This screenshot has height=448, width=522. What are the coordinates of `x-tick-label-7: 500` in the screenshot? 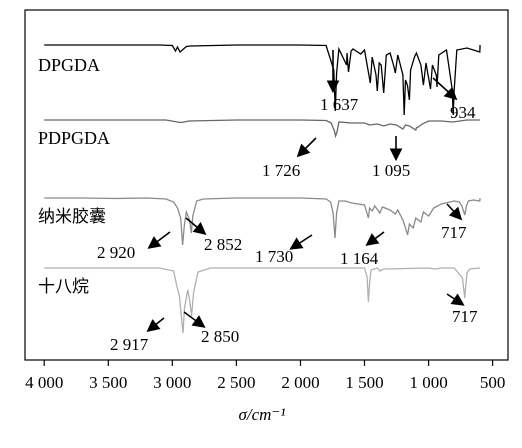 It's located at (493, 382).